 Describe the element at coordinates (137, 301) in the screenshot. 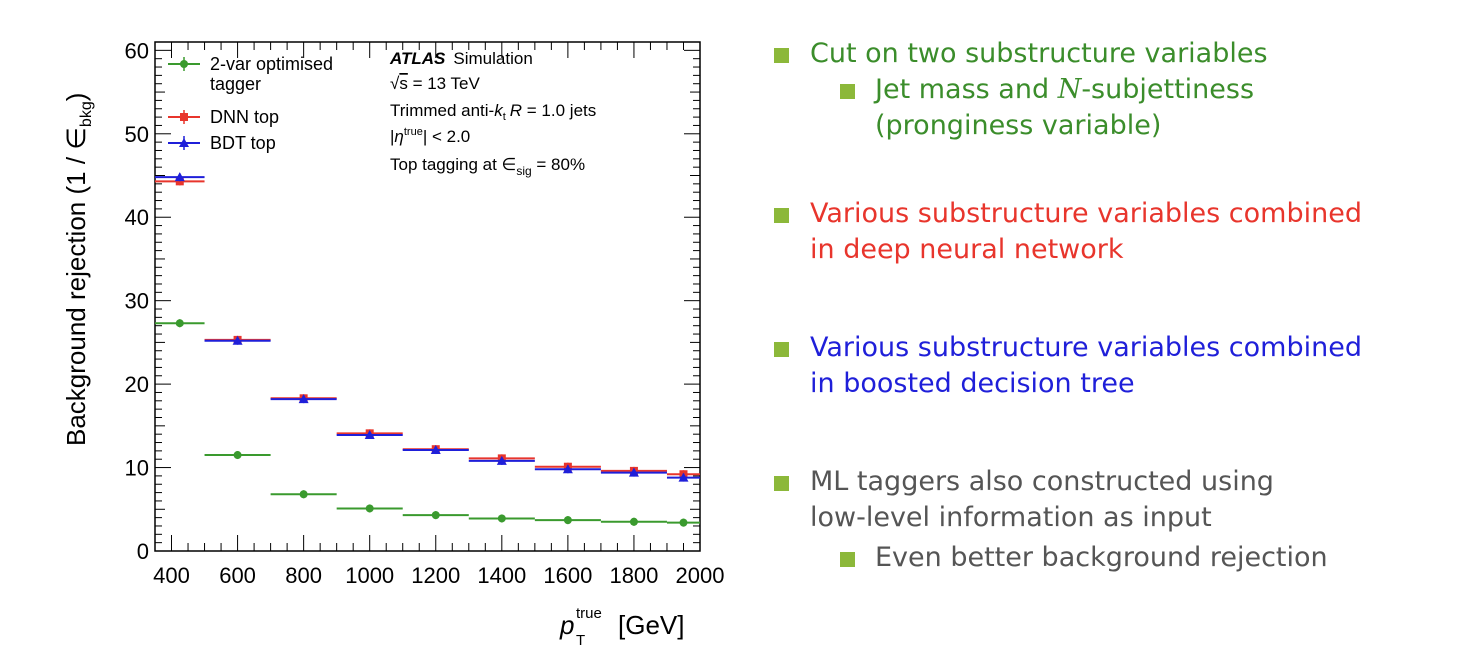

I see `y-tick-label: 30` at that location.